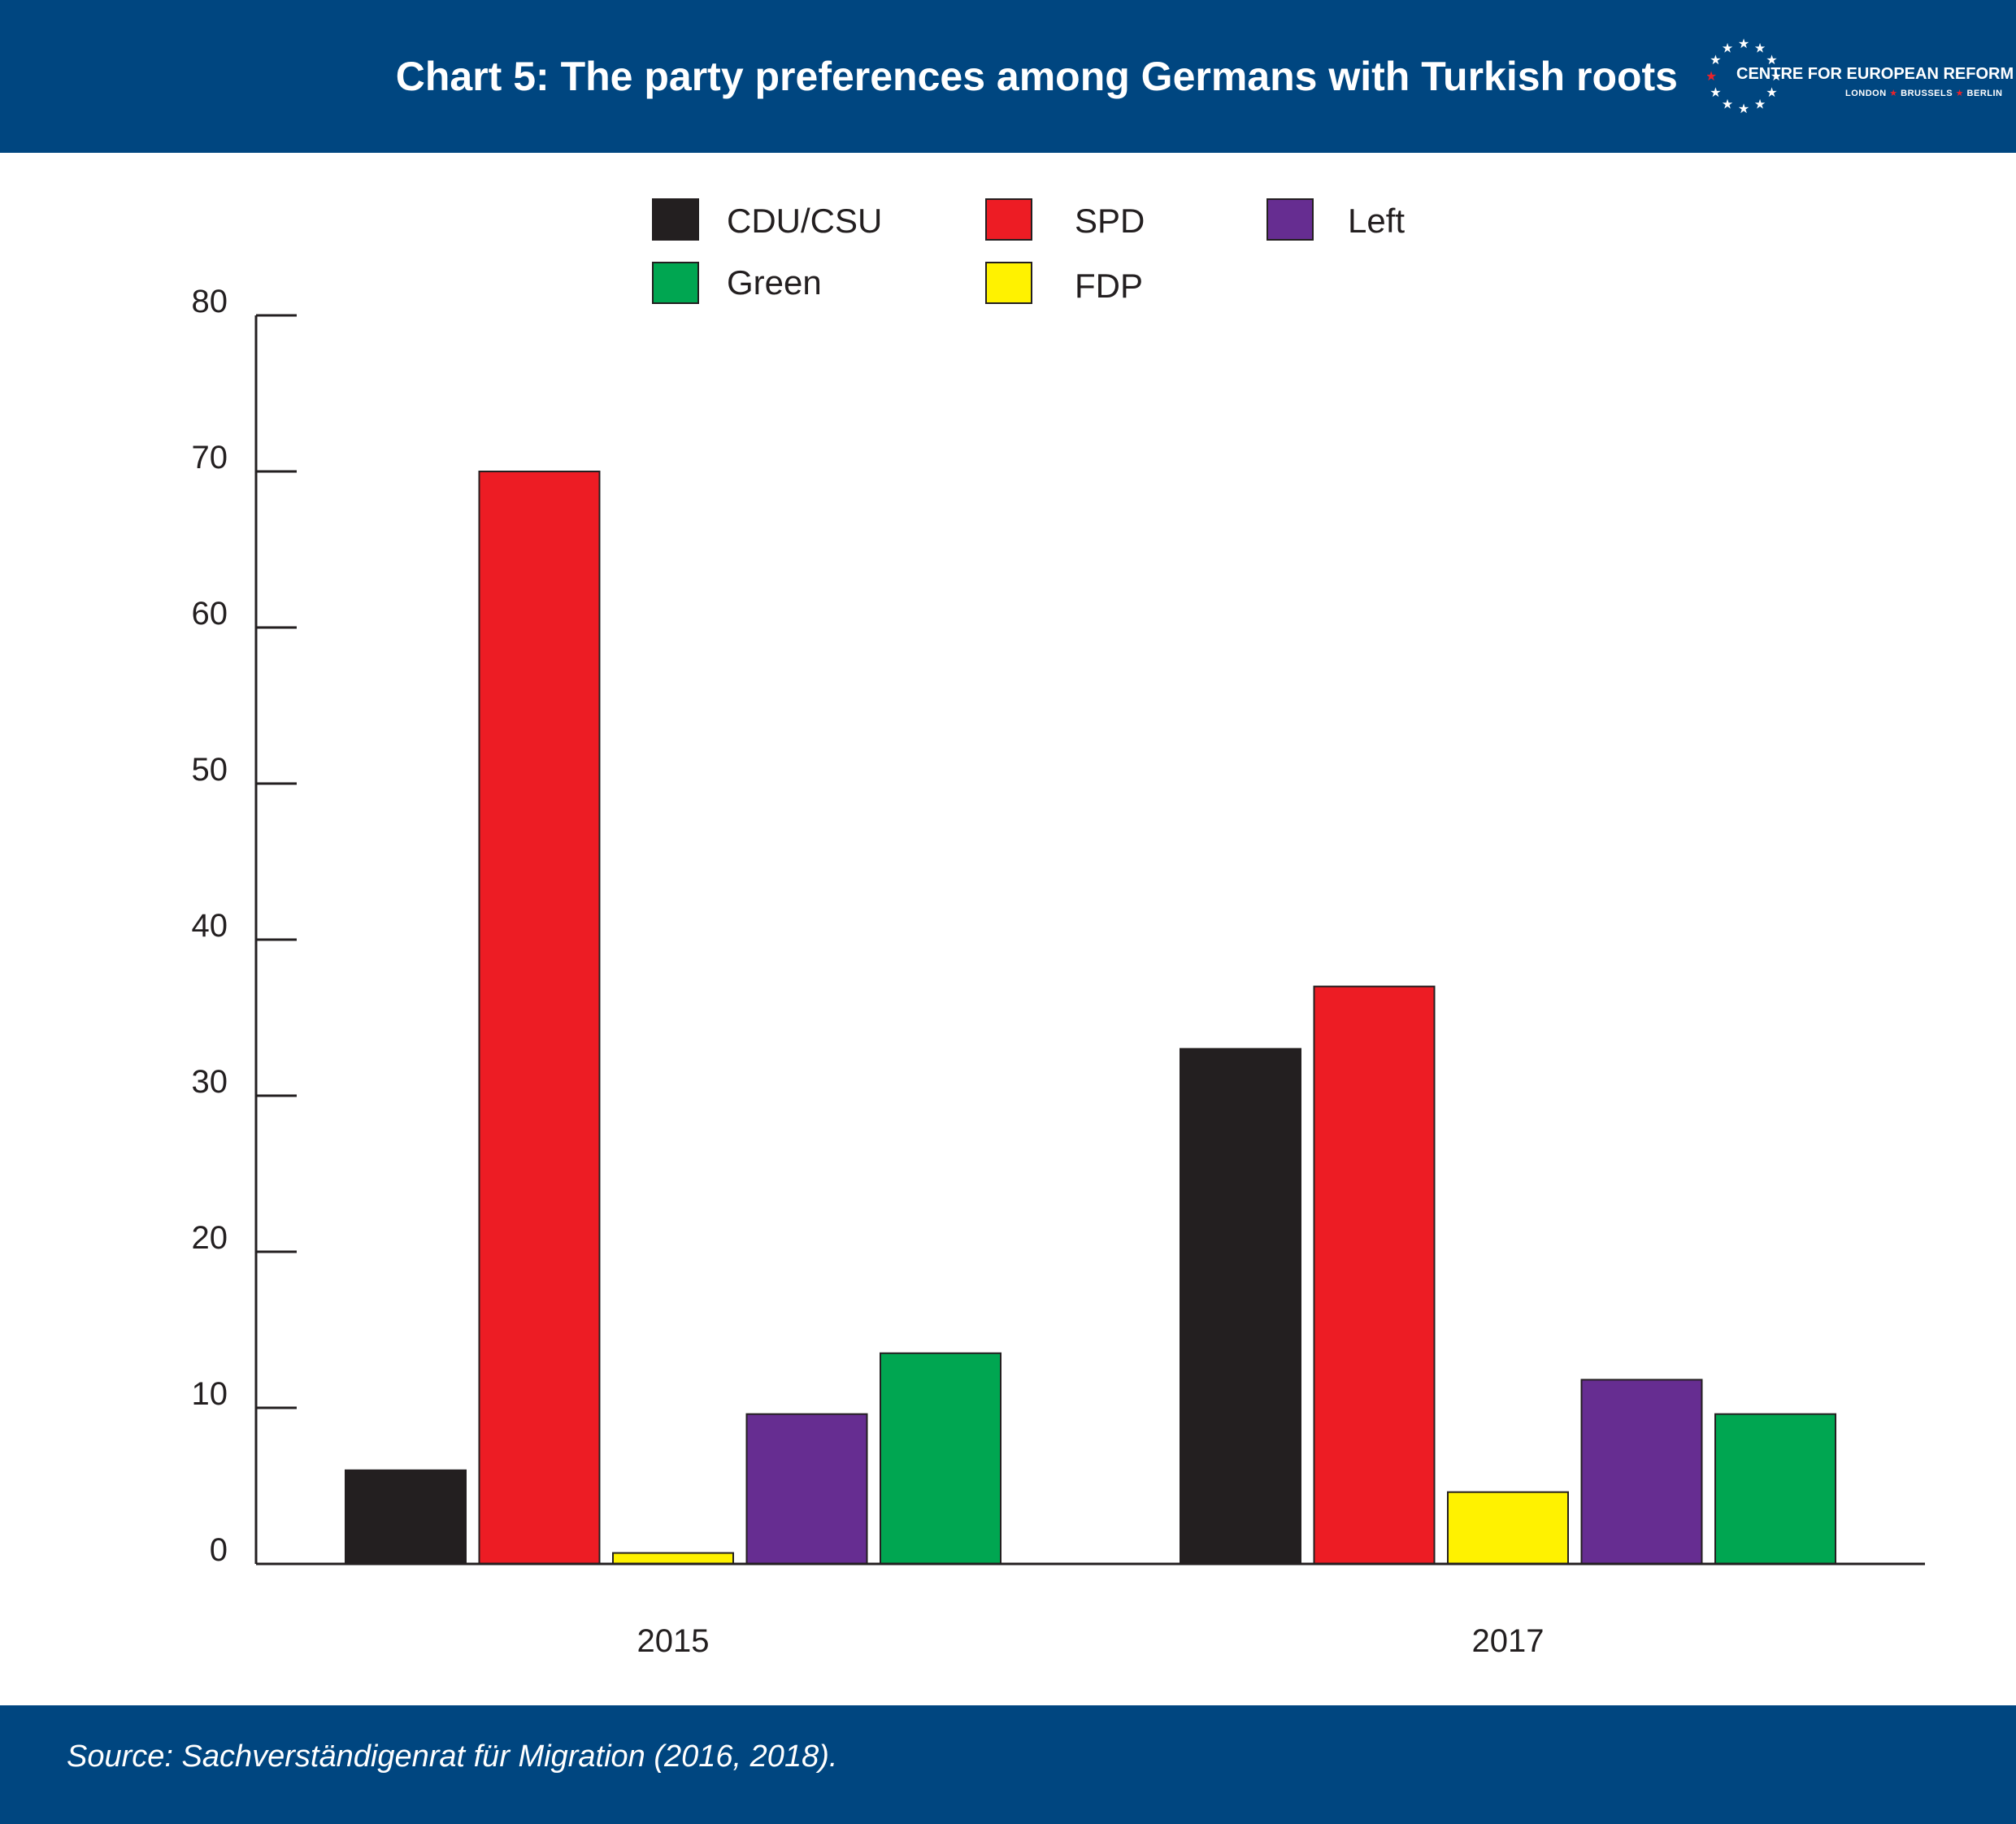  What do you see at coordinates (1240, 1306) in the screenshot?
I see `bar-cdu-csu-2017` at bounding box center [1240, 1306].